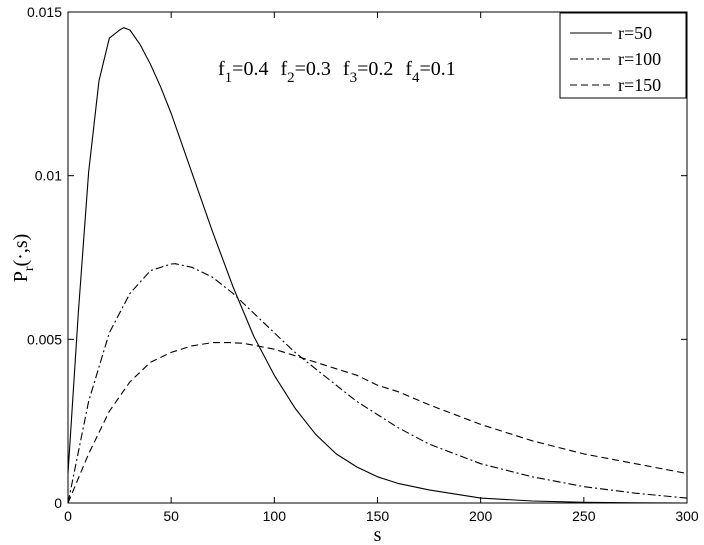  What do you see at coordinates (635, 33) in the screenshot?
I see `legend-label-1: r=50` at bounding box center [635, 33].